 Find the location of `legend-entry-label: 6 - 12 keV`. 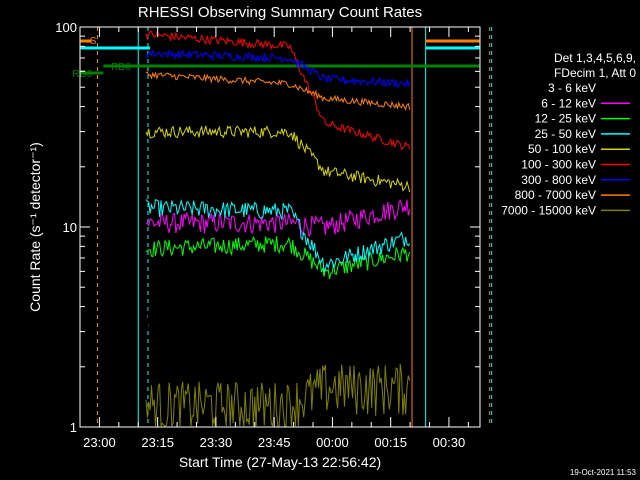

legend-entry-label: 6 - 12 keV is located at coordinates (568, 103).